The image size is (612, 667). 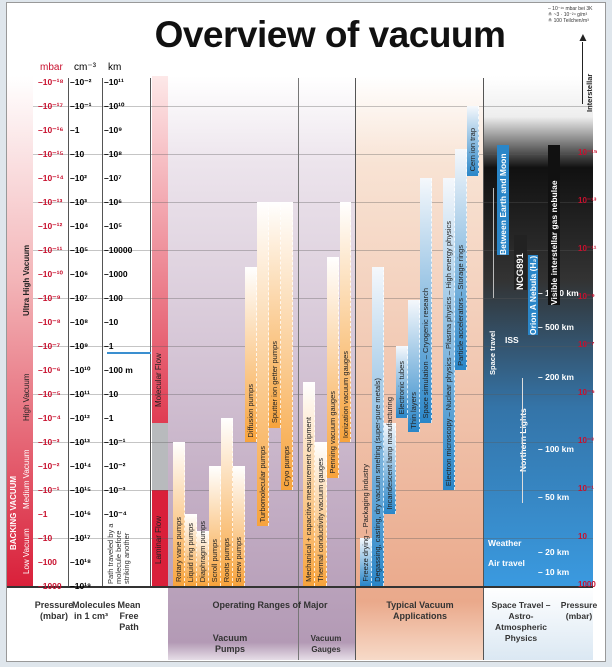 What do you see at coordinates (26, 280) in the screenshot?
I see `ultra-high-vacuum-label: Ultra High Vacuum` at bounding box center [26, 280].